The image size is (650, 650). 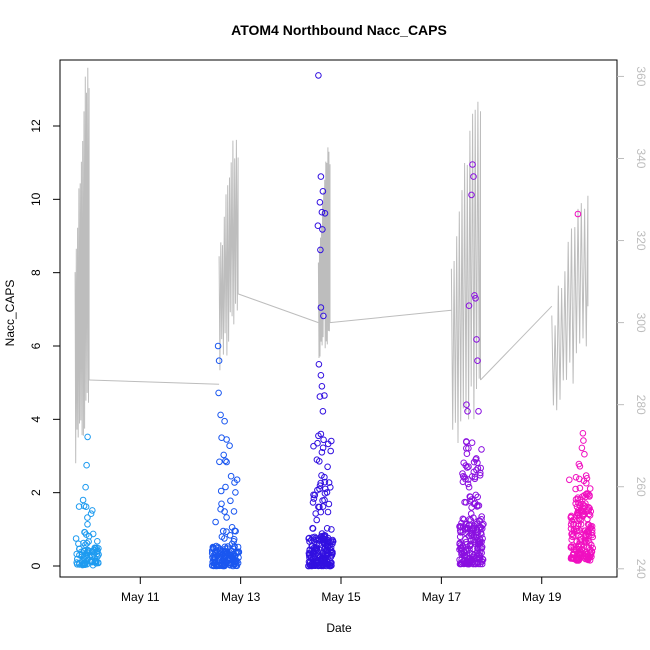 What do you see at coordinates (641, 487) in the screenshot?
I see `y2-tick-label-260: 260` at bounding box center [641, 487].